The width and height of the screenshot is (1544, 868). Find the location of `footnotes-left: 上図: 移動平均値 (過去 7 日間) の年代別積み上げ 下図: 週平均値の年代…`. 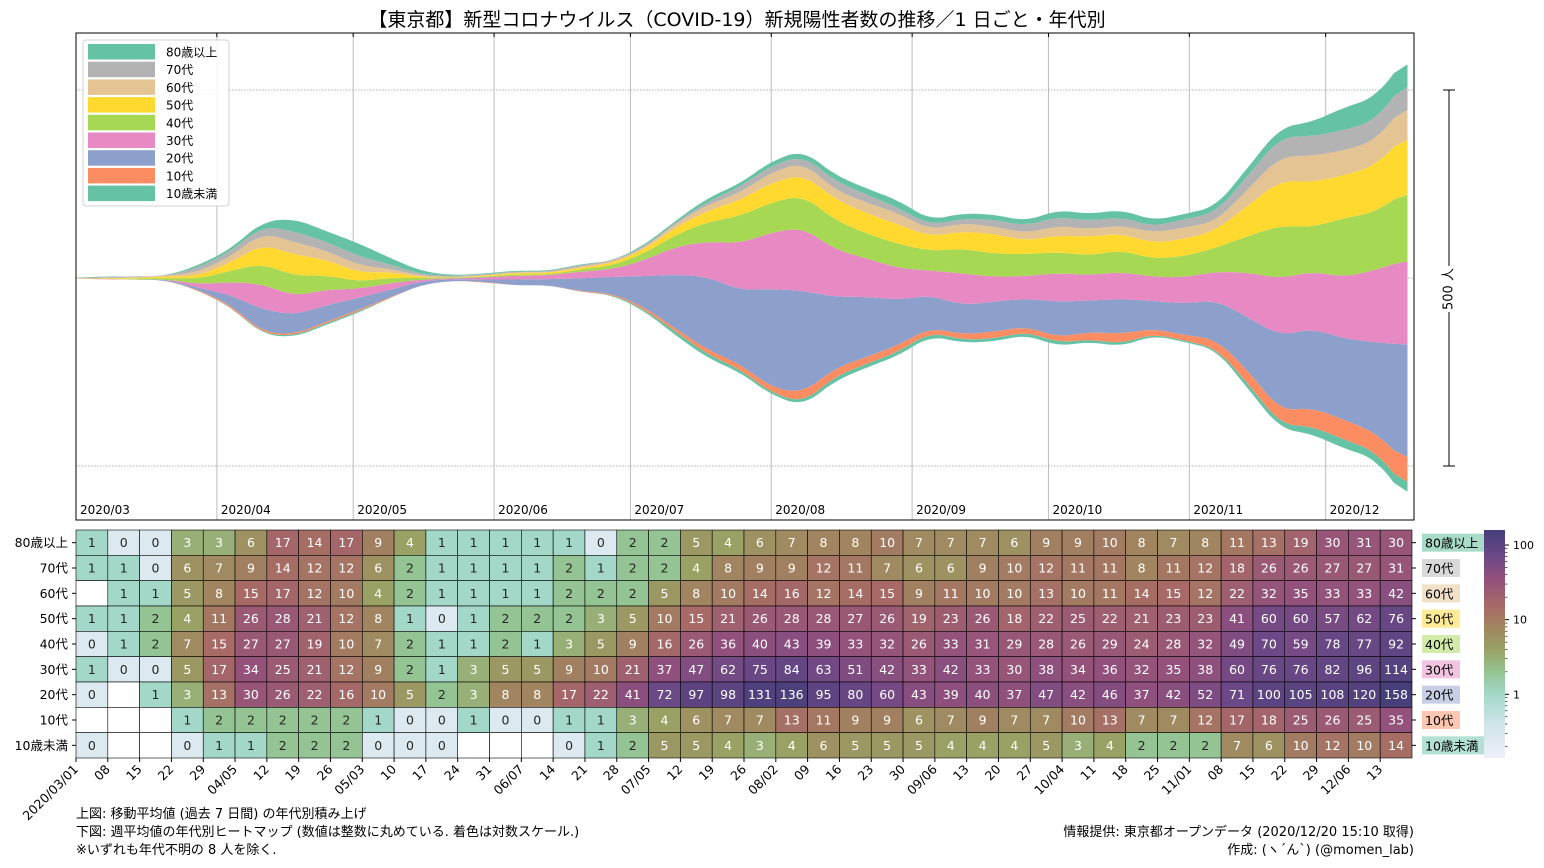

footnotes-left: 上図: 移動平均値 (過去 7 日間) の年代別積み上げ 下図: 週平均値の年代… is located at coordinates (327, 833).